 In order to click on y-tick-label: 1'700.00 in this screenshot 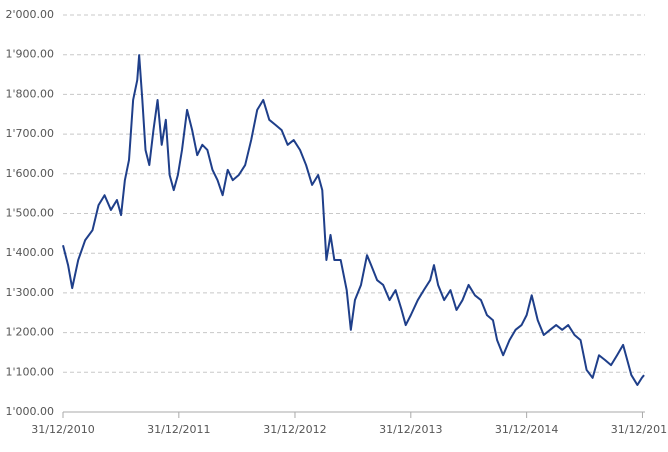, I will do `click(29, 133)`.